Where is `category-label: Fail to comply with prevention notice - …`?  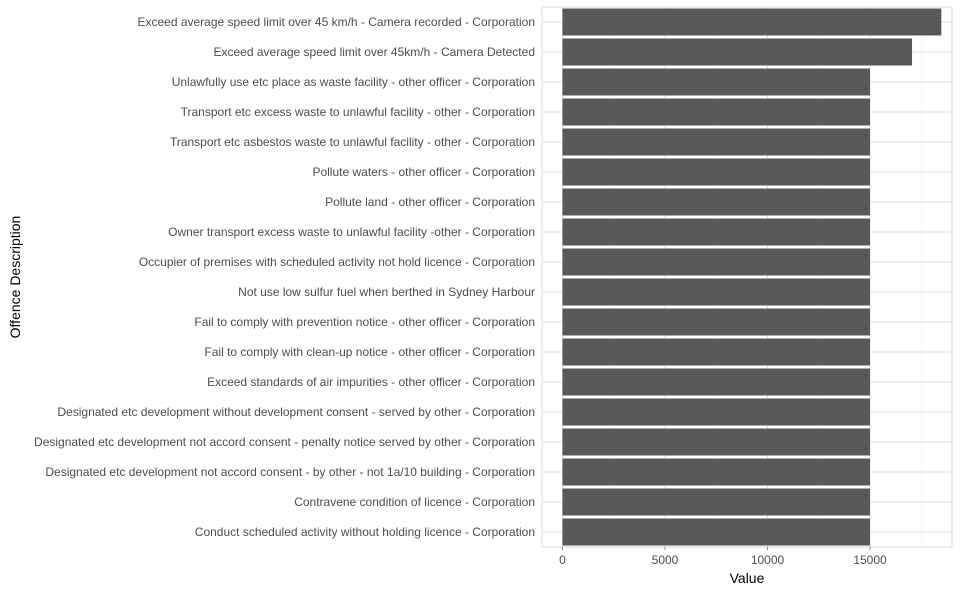 category-label: Fail to comply with prevention notice - … is located at coordinates (364, 322).